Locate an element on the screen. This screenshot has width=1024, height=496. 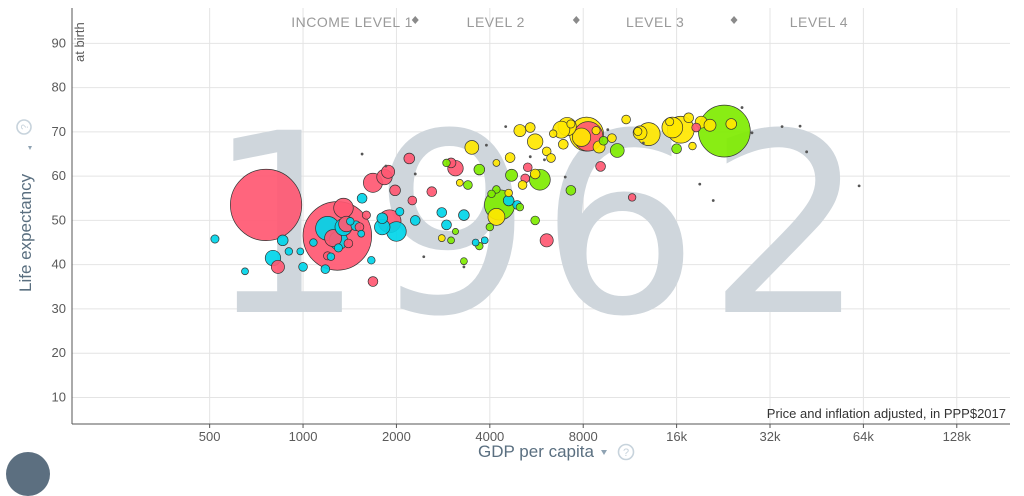
income-level-label: INCOME LEVEL 1 is located at coordinates (352, 22).